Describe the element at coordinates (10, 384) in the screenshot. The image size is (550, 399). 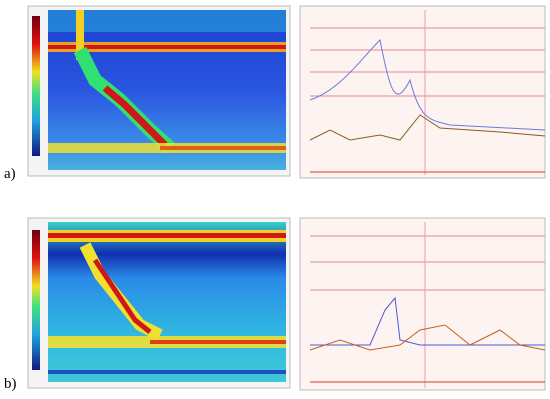
I see `panel-label: b)` at that location.